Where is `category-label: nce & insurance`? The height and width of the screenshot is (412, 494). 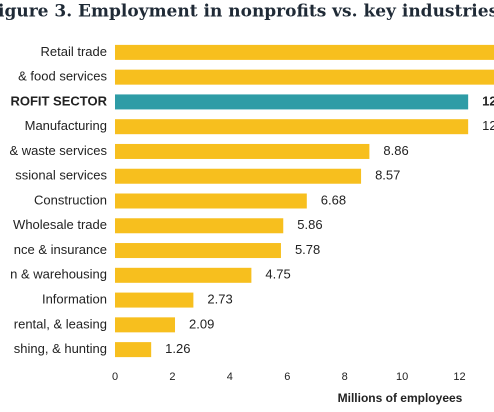
category-label: nce & insurance is located at coordinates (60, 249).